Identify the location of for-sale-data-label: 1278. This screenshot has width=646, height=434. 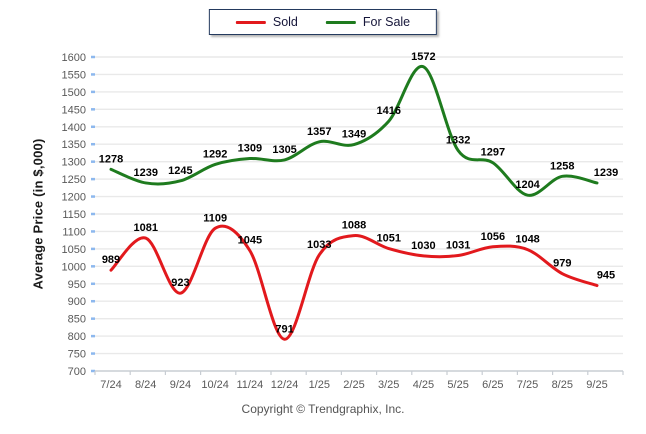
(111, 159).